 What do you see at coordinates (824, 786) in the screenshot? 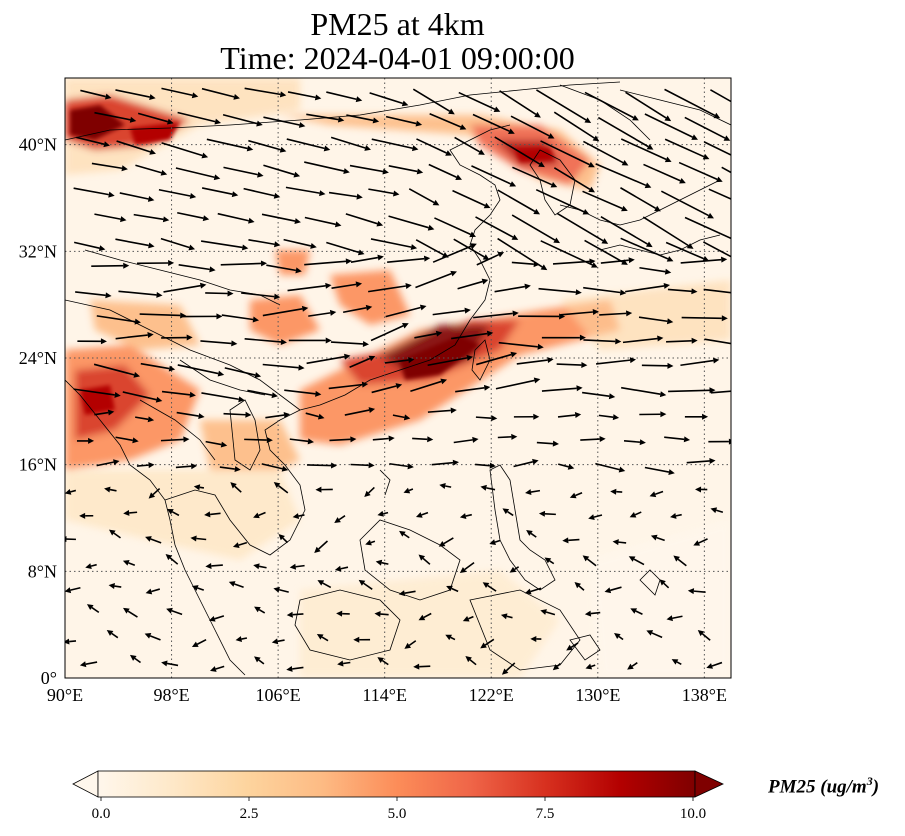
I see `colorbar-label: PM25 (ug/m3)` at bounding box center [824, 786].